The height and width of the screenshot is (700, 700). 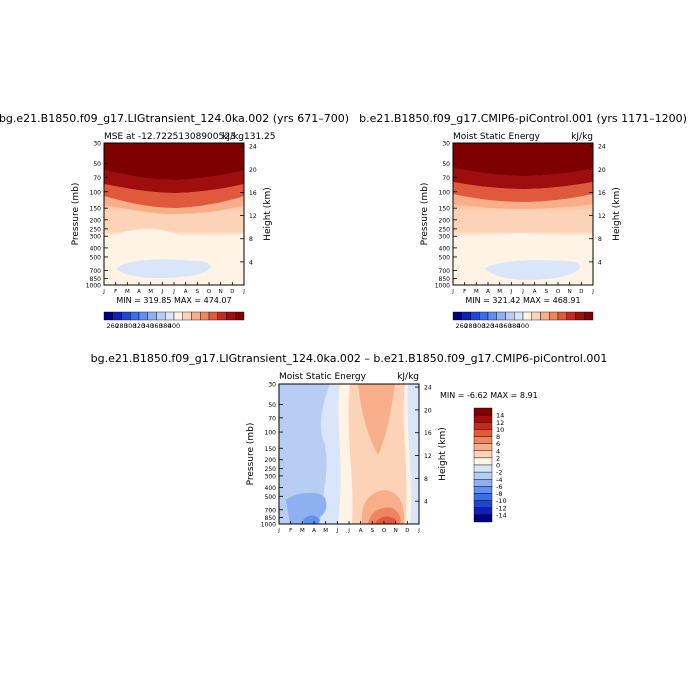 What do you see at coordinates (148, 326) in the screenshot?
I see `colorbar-label: 340` at bounding box center [148, 326].